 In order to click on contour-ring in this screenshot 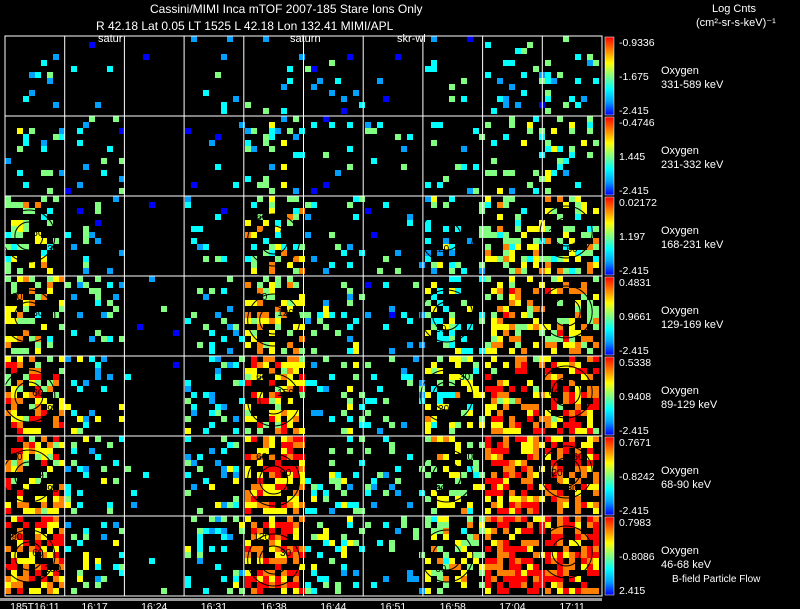, I will do `click(274, 480)`.